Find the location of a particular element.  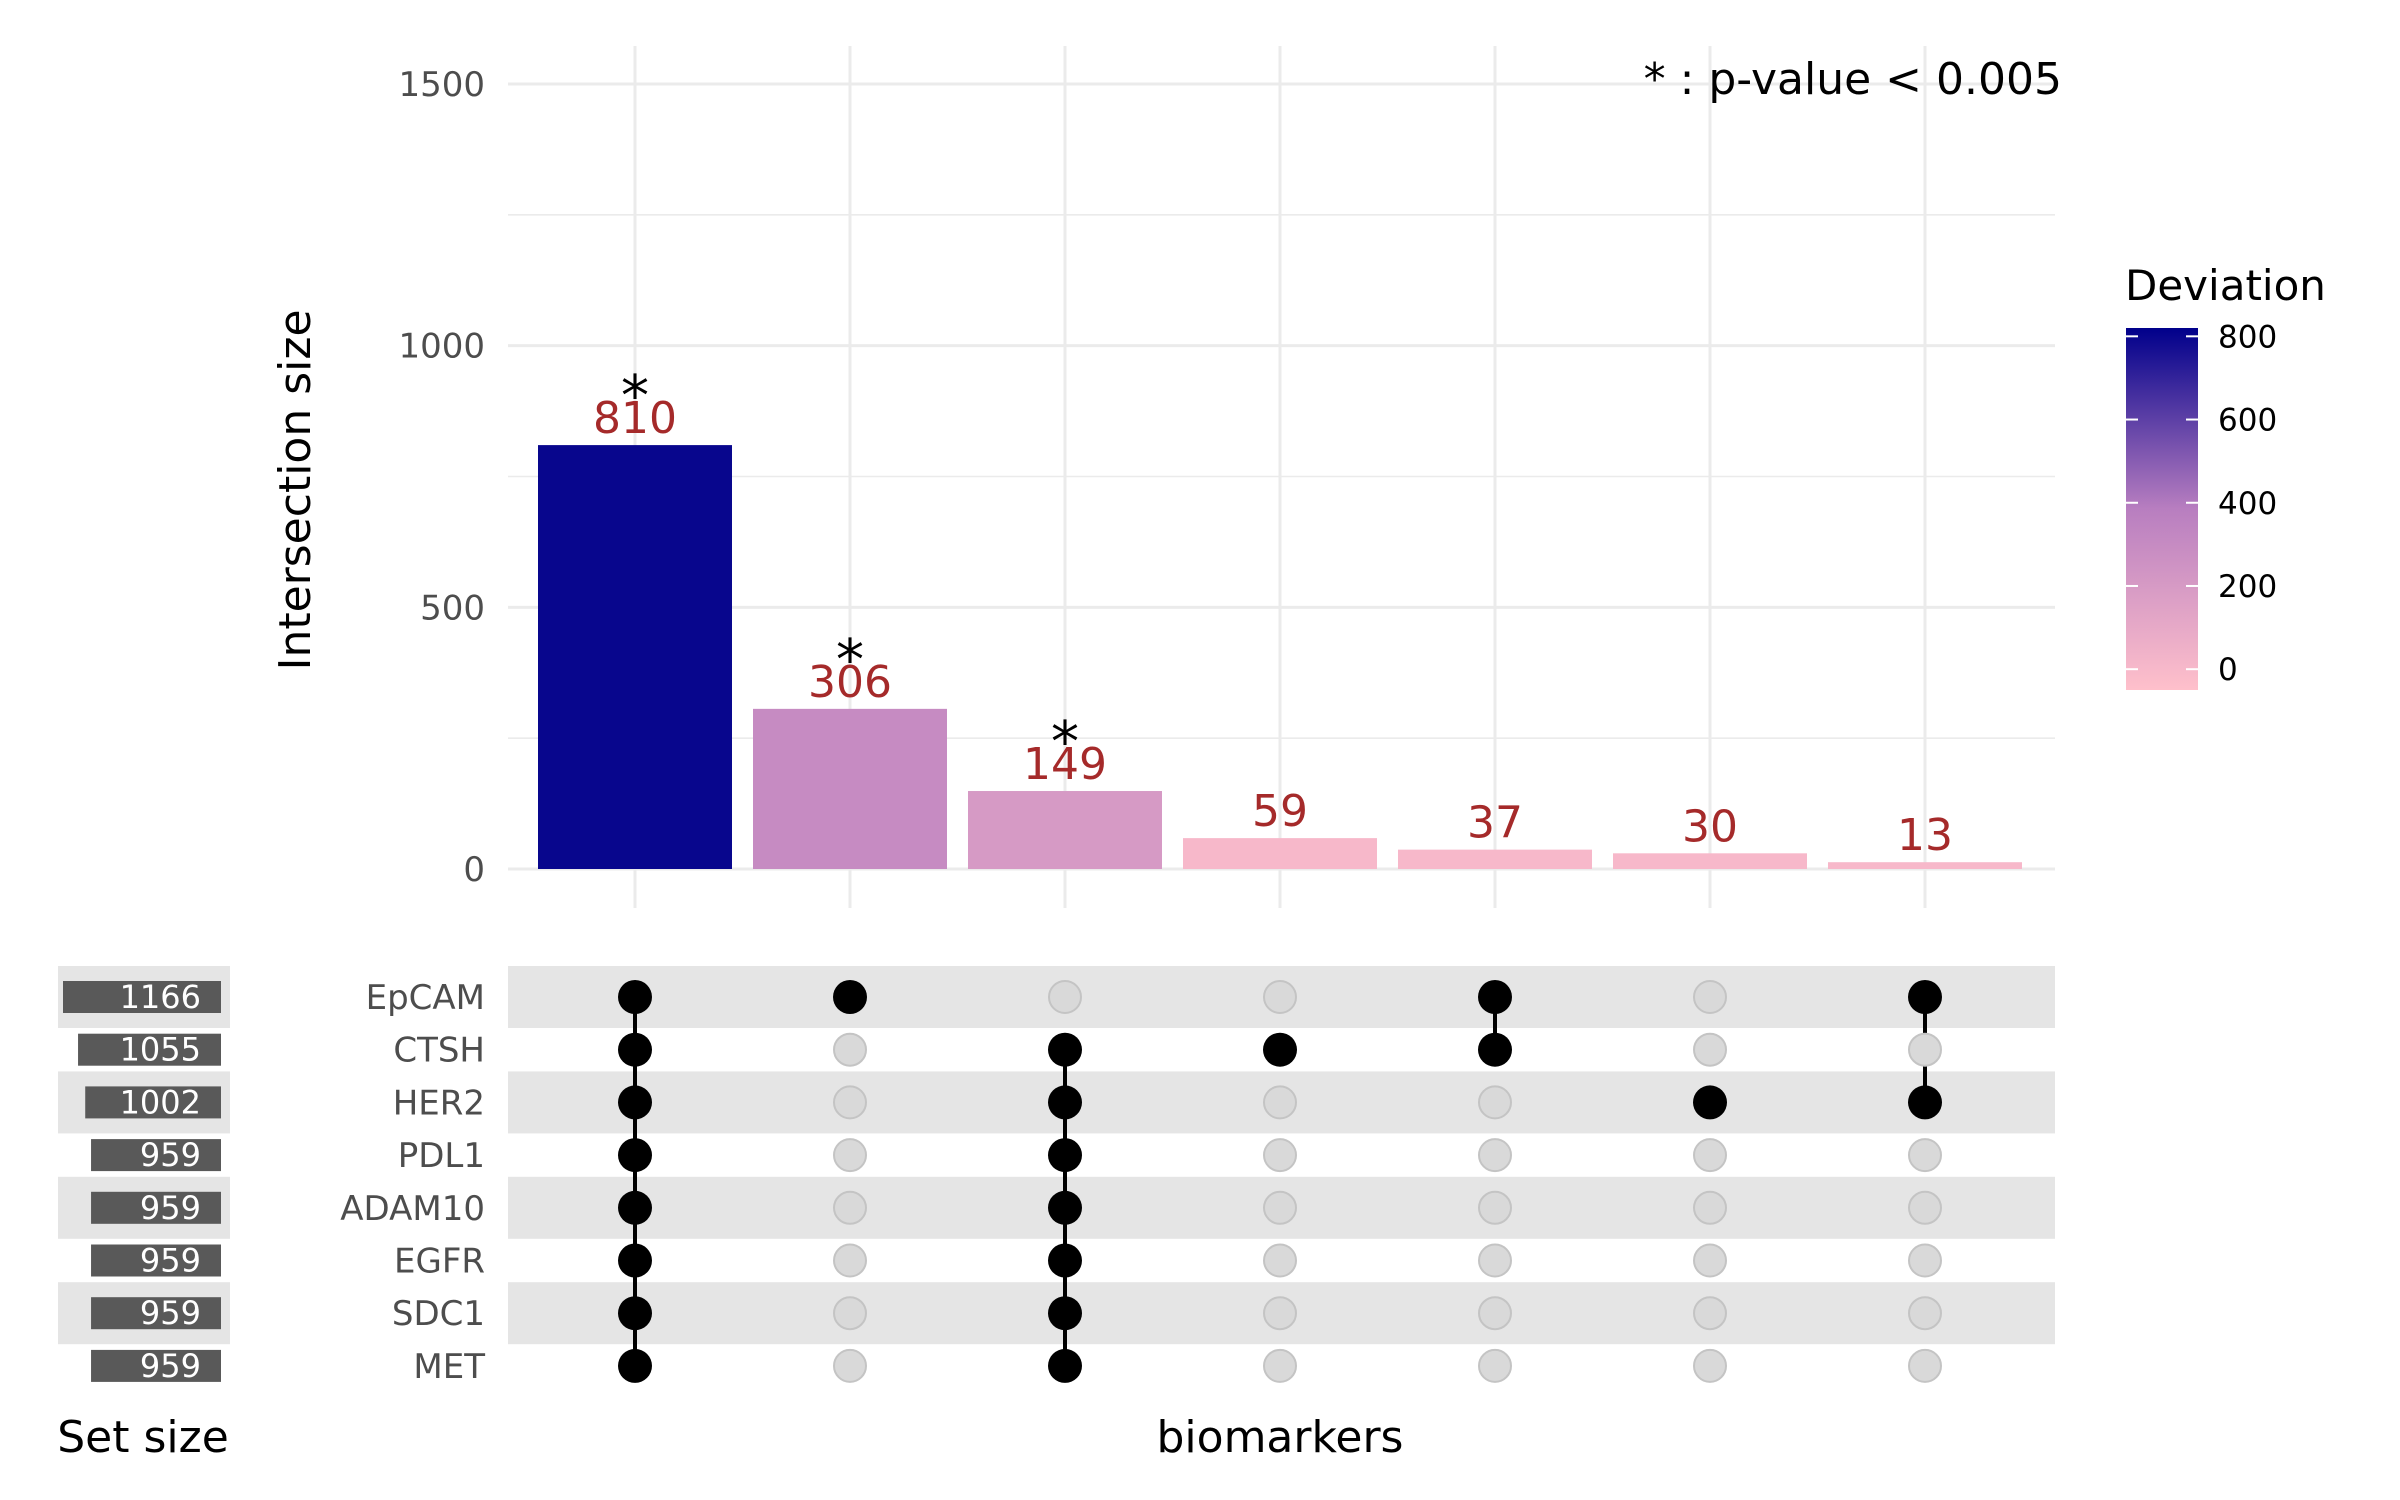

set-size-label: 1002 is located at coordinates (160, 1102).